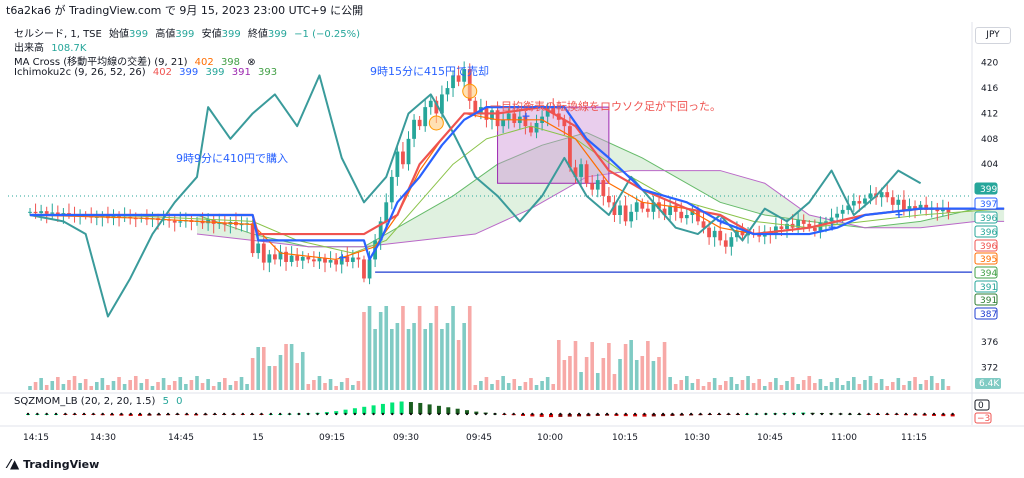 The width and height of the screenshot is (1024, 478). Describe the element at coordinates (29, 48) in the screenshot. I see `volume-label: 出来高` at that location.